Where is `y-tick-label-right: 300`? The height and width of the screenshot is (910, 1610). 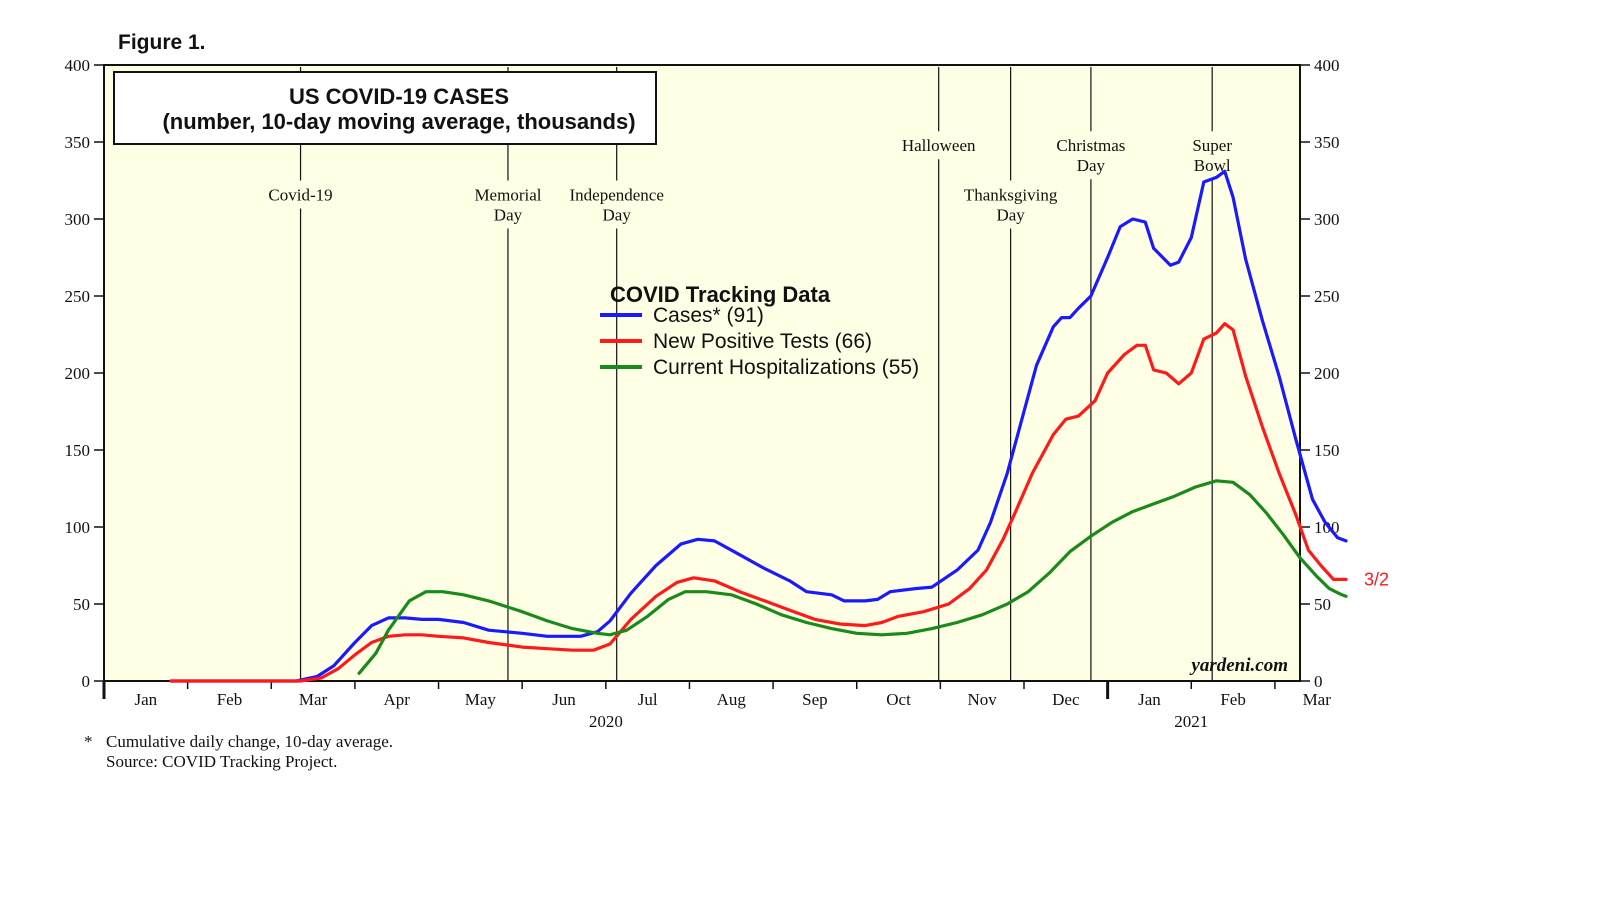 y-tick-label-right: 300 is located at coordinates (1327, 219).